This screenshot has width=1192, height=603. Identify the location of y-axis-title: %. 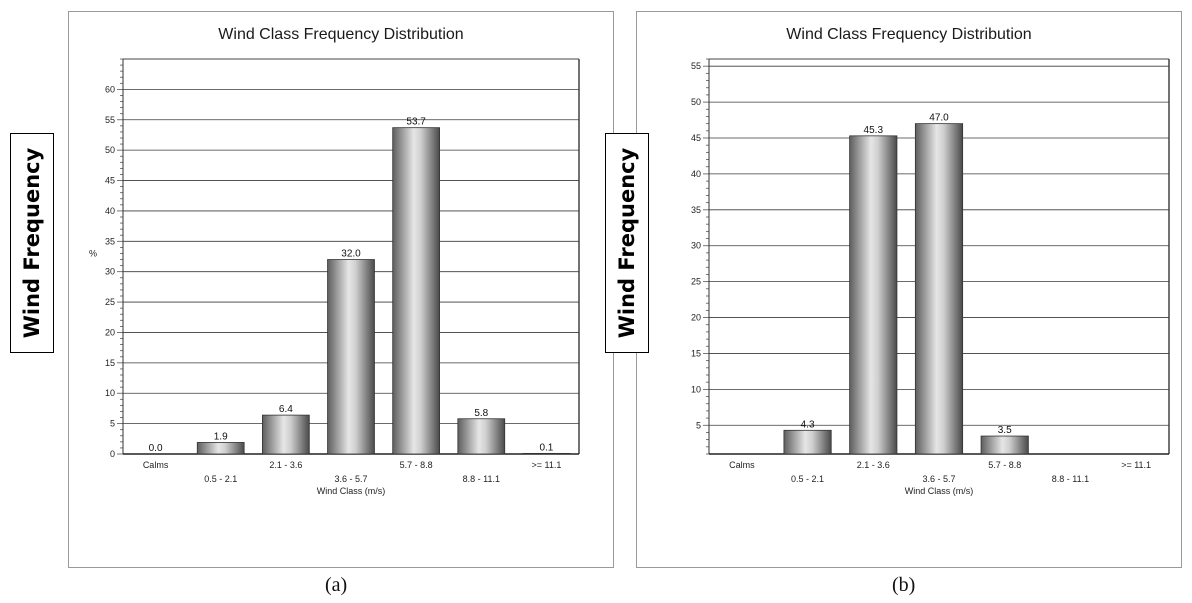
(93, 254).